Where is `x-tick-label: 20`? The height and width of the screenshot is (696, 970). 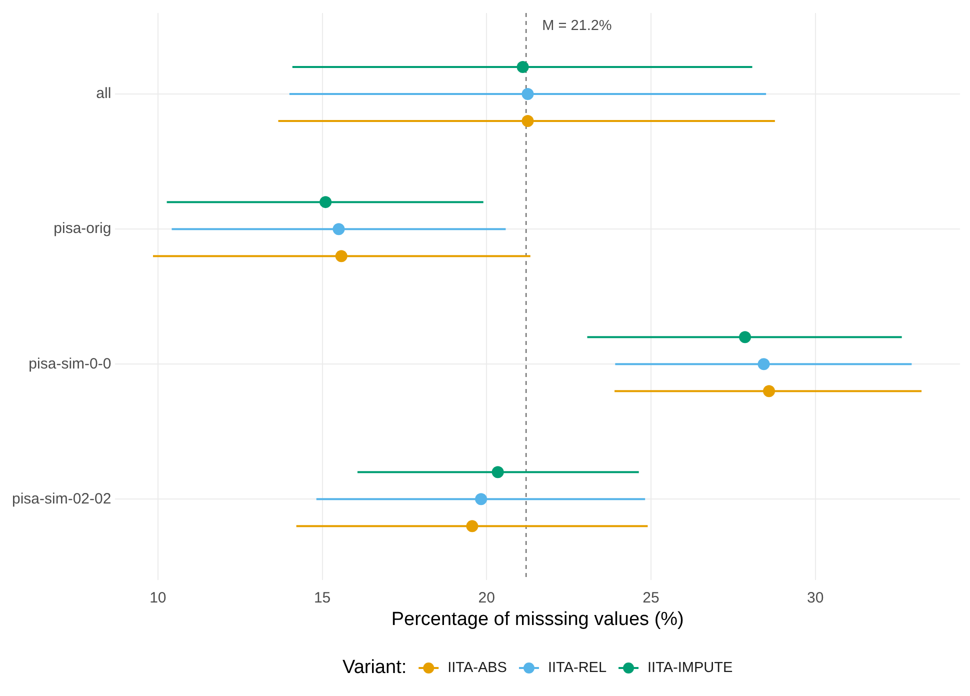 x-tick-label: 20 is located at coordinates (486, 597).